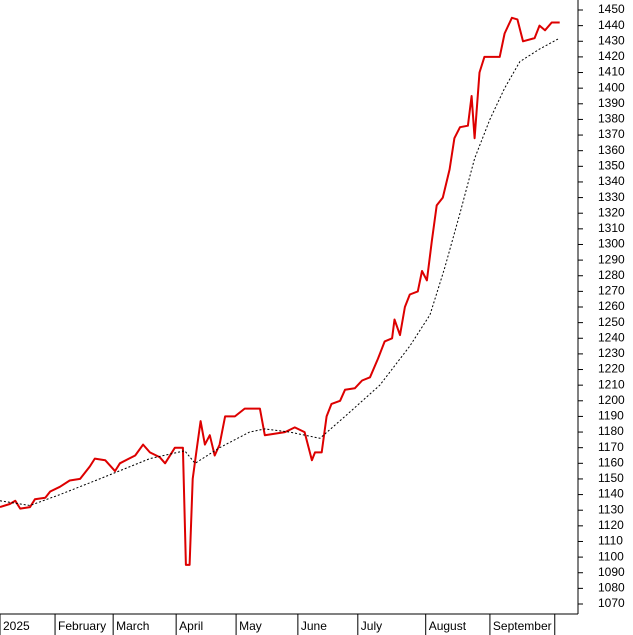 Image resolution: width=633 pixels, height=635 pixels. Describe the element at coordinates (611, 462) in the screenshot. I see `y-tick-label: 1160` at that location.